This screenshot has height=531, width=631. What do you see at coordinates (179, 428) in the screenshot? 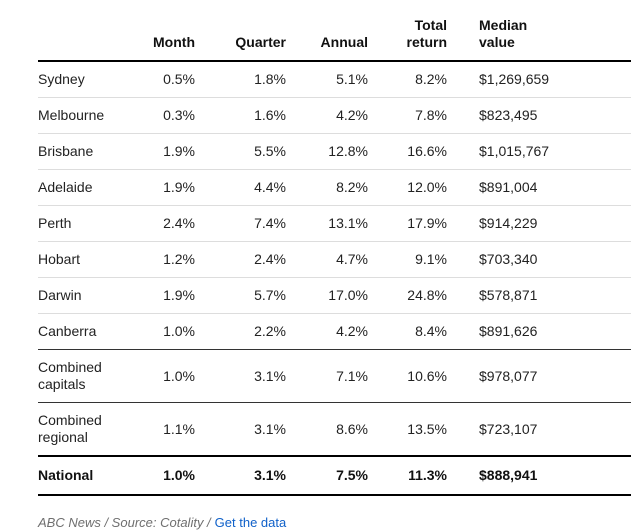
I see `month-value: 1.1%` at bounding box center [179, 428].